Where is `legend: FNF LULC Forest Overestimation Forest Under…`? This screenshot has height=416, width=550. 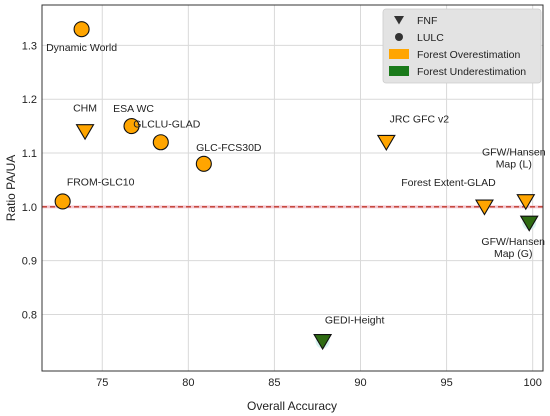
legend: FNF LULC Forest Overestimation Forest Under… is located at coordinates (462, 46).